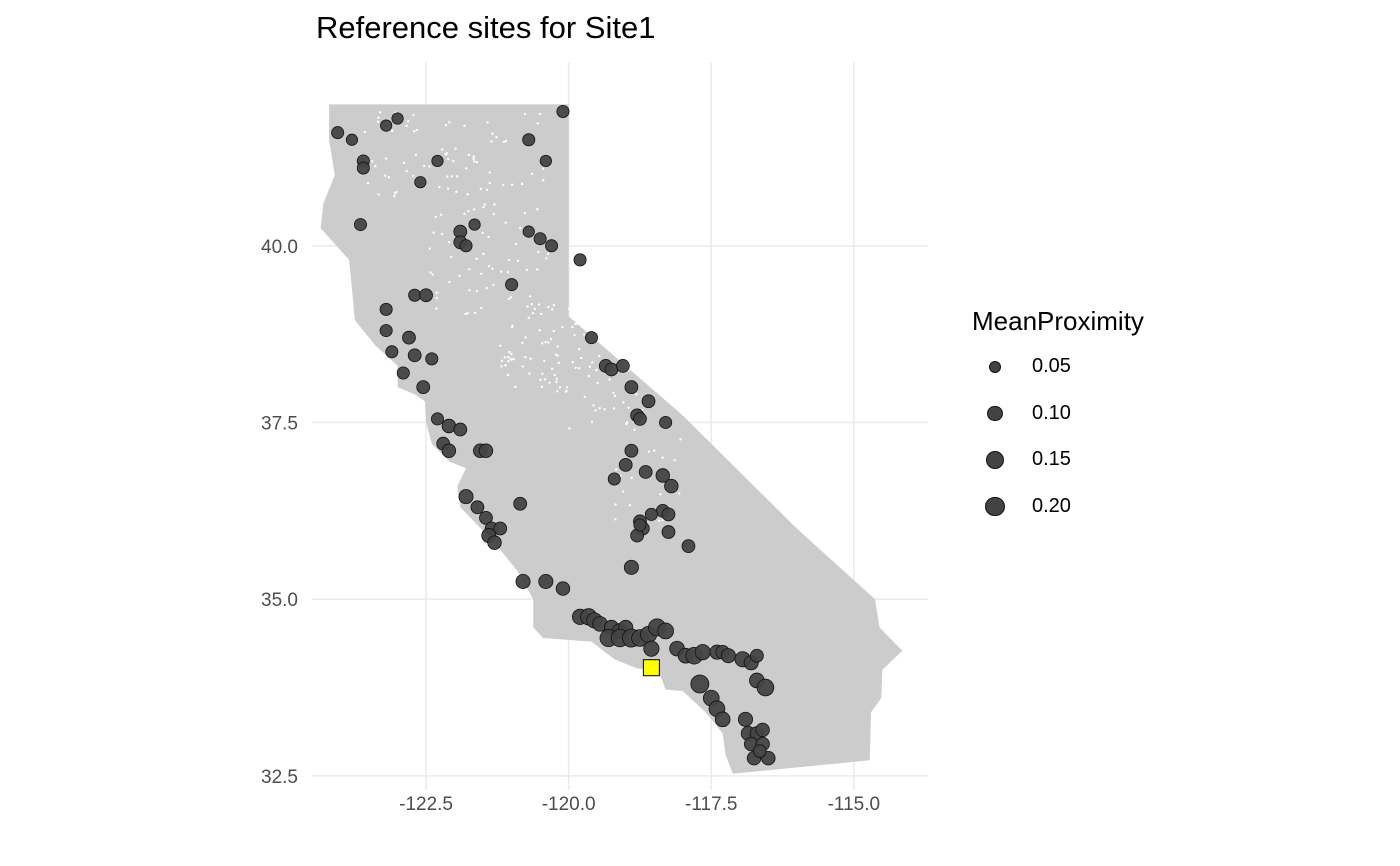 The height and width of the screenshot is (866, 1400). I want to click on legend-label: 0.20, so click(1051, 505).